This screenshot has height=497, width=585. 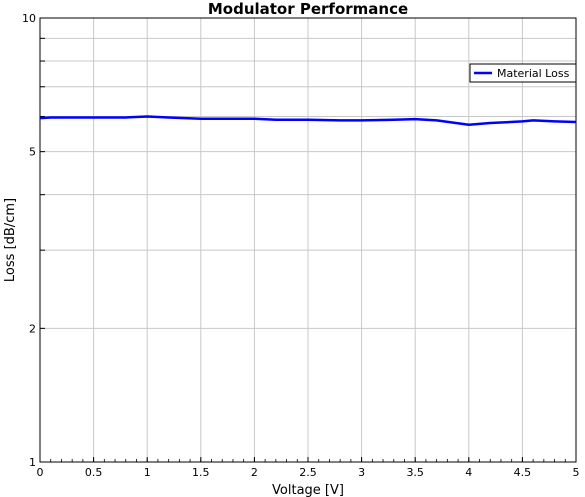 What do you see at coordinates (576, 472) in the screenshot?
I see `x-tick-label: 5` at bounding box center [576, 472].